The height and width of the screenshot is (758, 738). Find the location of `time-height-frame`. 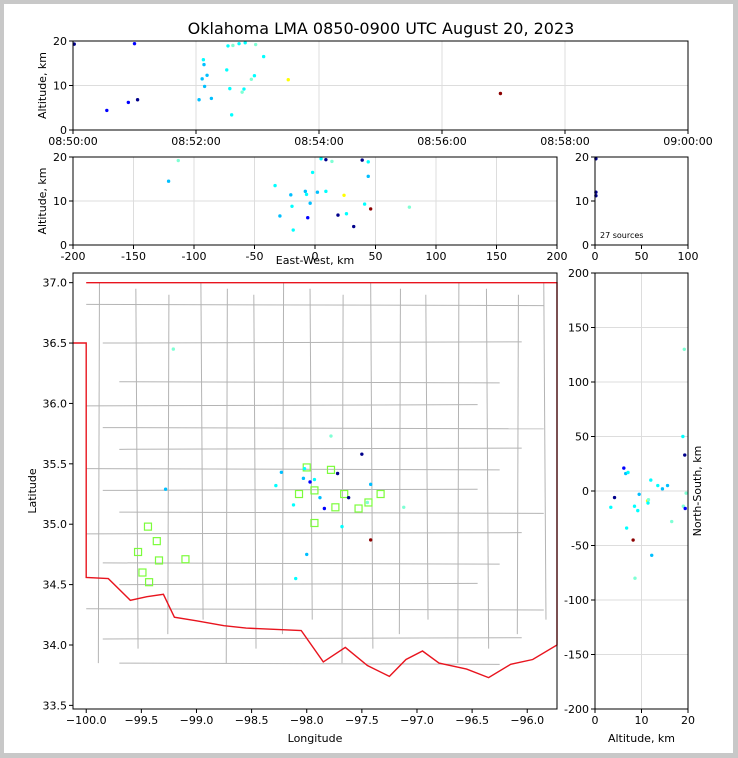

time-height-frame is located at coordinates (380, 85).